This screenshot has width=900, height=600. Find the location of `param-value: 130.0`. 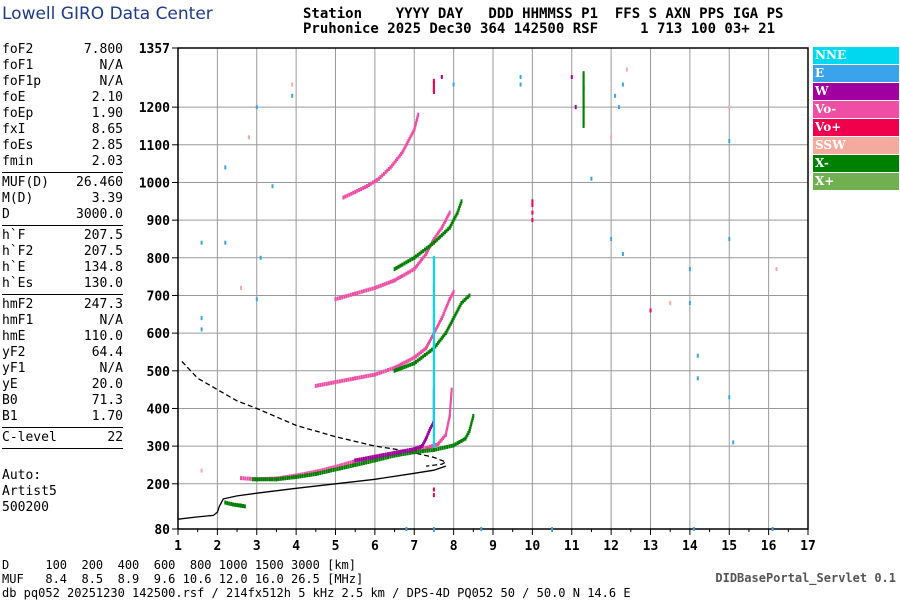

param-value: 130.0 is located at coordinates (103, 283).